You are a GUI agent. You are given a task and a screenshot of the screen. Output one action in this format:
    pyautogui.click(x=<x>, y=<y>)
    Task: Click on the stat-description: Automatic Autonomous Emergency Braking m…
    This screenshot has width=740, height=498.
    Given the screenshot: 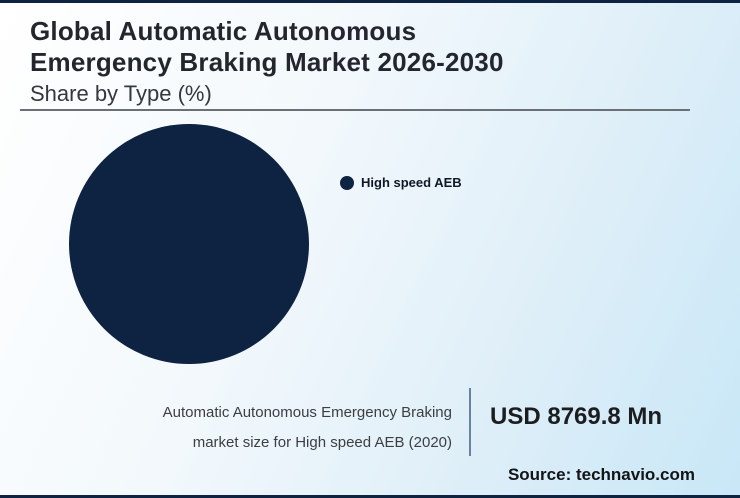 What is the action you would take?
    pyautogui.click(x=246, y=428)
    